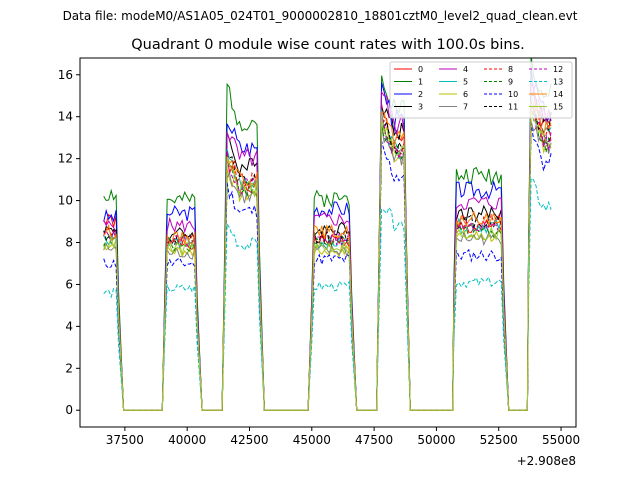 The height and width of the screenshot is (480, 640). Describe the element at coordinates (546, 461) in the screenshot. I see `x-offset-label: +2.908e8` at that location.